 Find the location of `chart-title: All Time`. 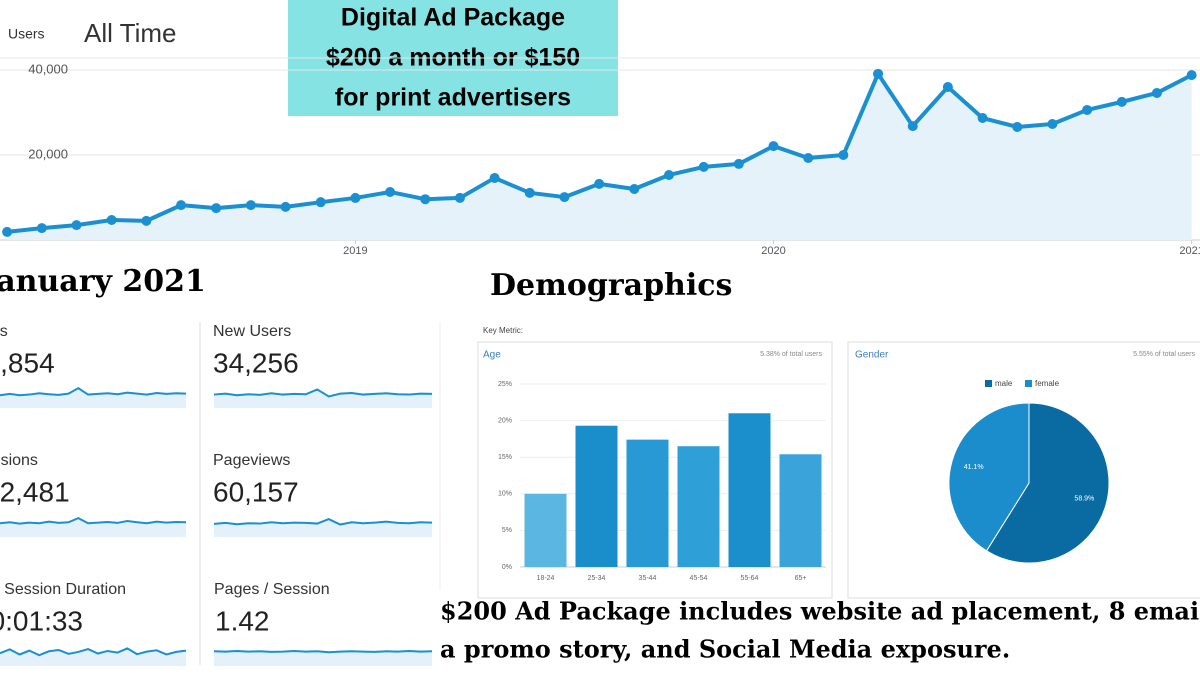

chart-title: All Time is located at coordinates (130, 33).